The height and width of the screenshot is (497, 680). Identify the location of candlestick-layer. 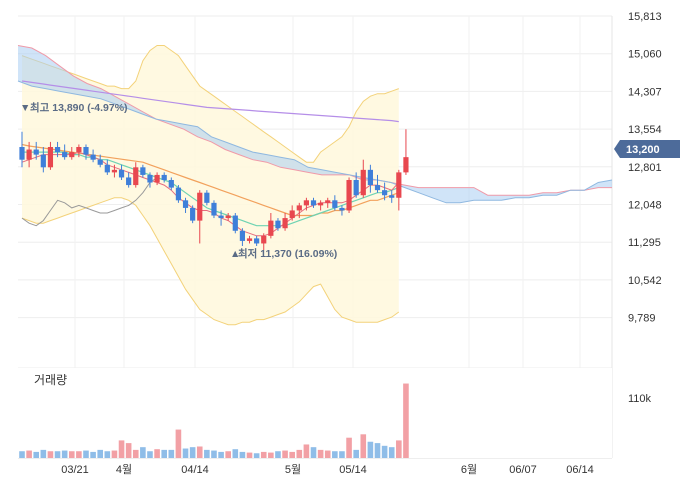
(214, 190).